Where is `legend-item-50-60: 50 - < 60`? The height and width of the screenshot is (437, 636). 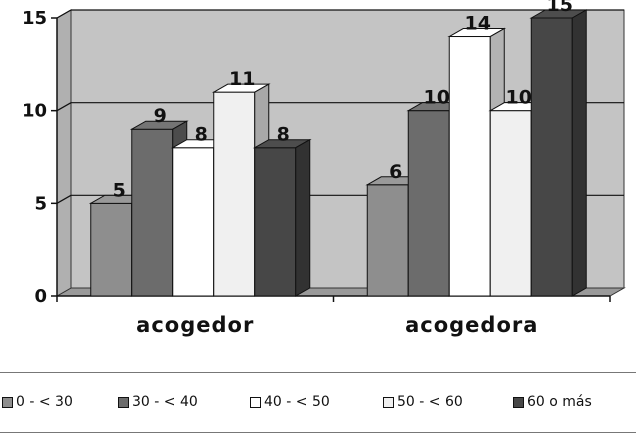 legend-item-50-60: 50 - < 60 is located at coordinates (423, 402).